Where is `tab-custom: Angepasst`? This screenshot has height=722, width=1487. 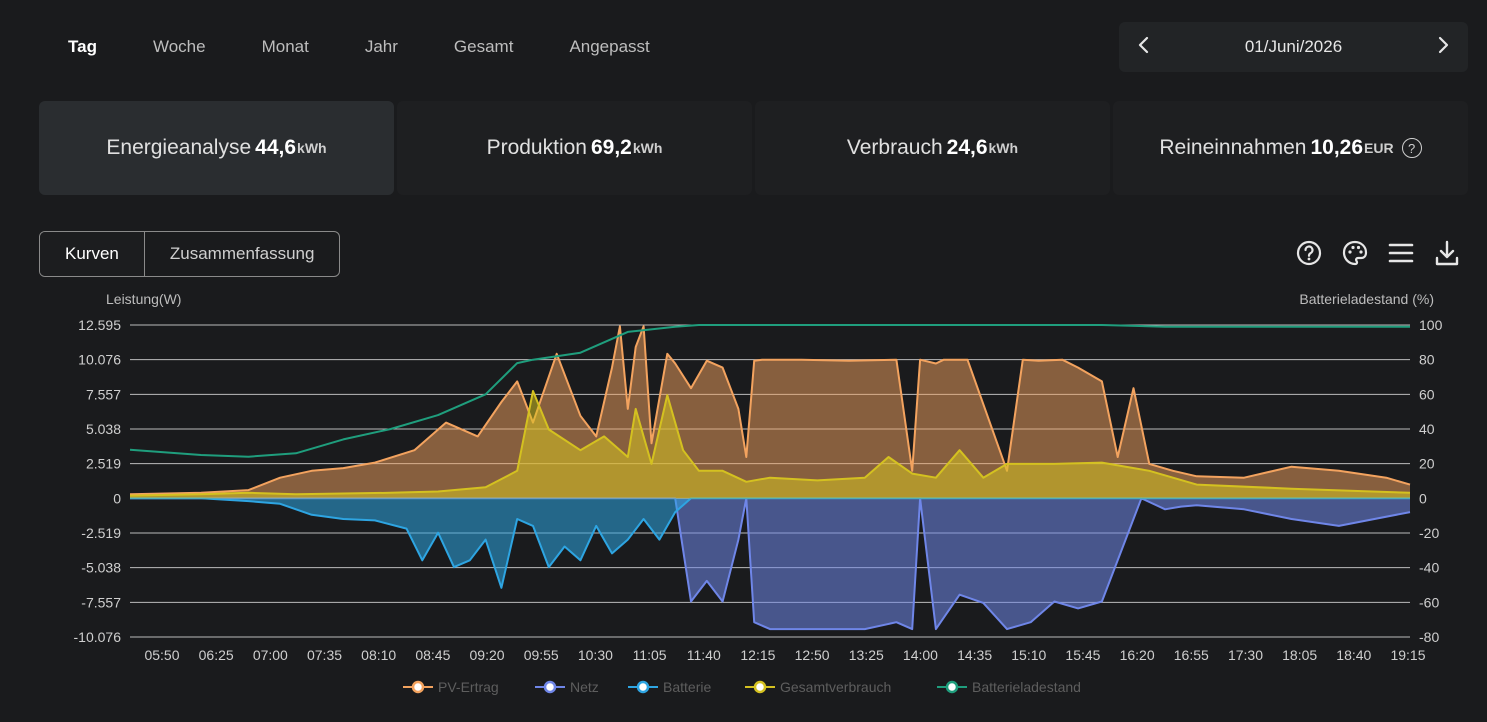 tab-custom: Angepasst is located at coordinates (609, 46).